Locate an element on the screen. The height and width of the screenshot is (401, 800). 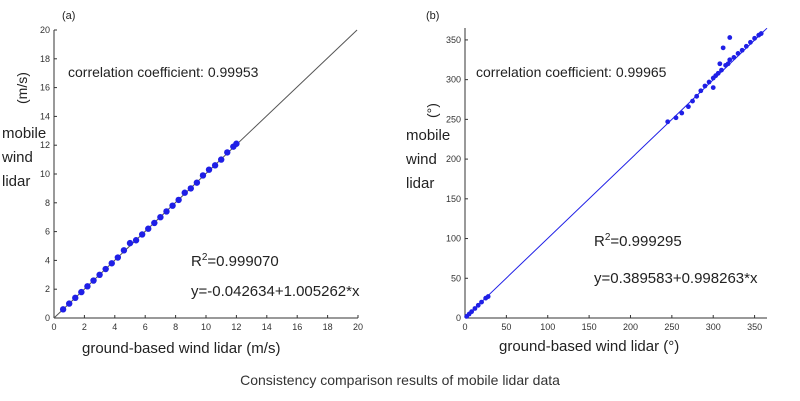
x-tick-label: 200 is located at coordinates (630, 327).